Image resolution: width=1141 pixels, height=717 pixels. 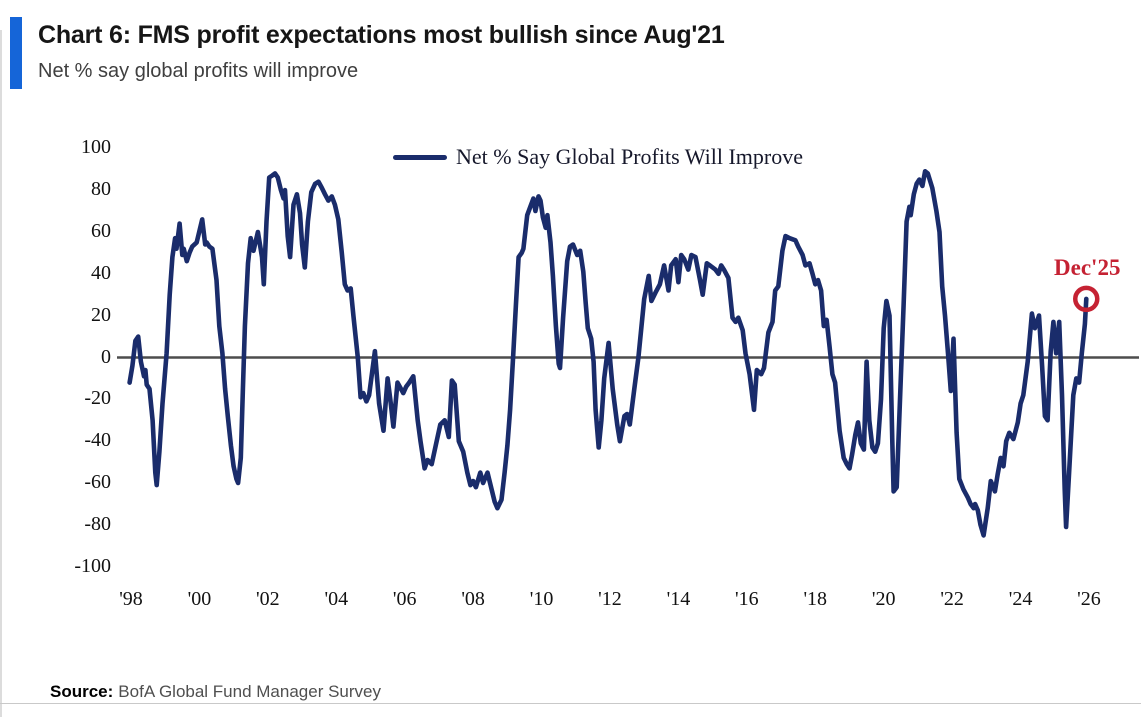 I want to click on y-tick-label: -80, so click(x=97, y=523).